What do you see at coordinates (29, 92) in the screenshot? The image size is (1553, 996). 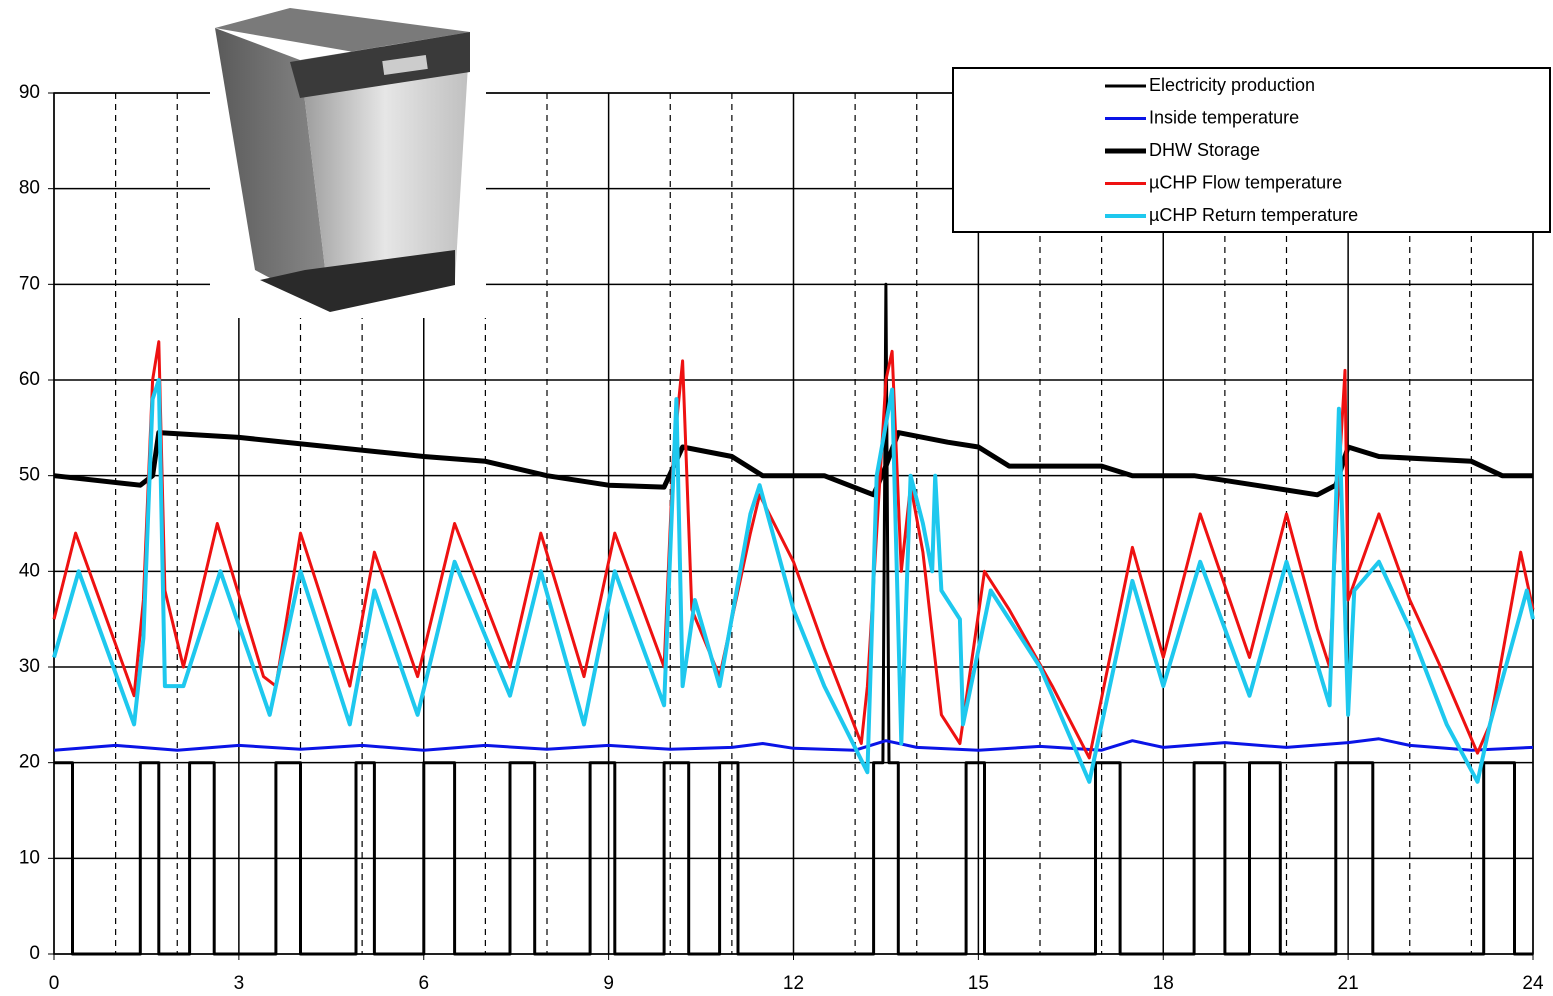 I see `y-tick-label: 90` at bounding box center [29, 92].